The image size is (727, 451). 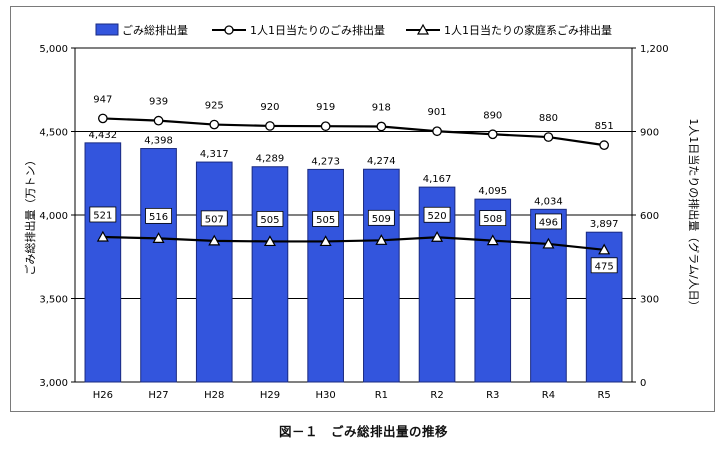 I want to click on line-value-label: 851, so click(x=604, y=126).